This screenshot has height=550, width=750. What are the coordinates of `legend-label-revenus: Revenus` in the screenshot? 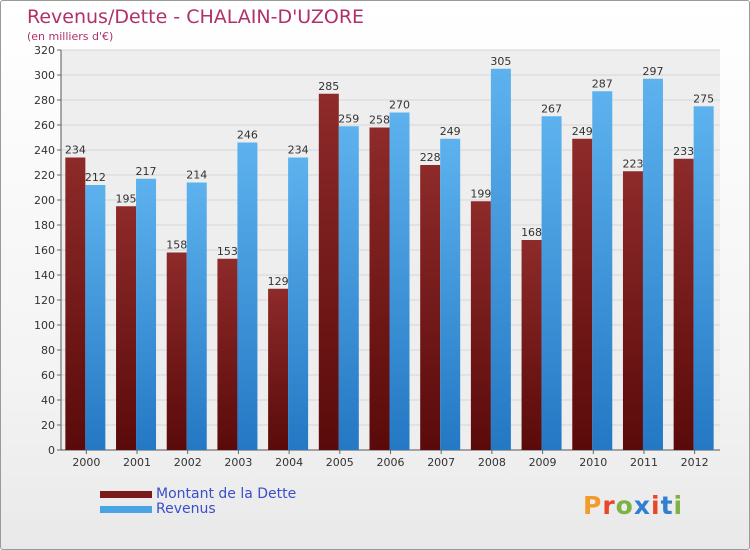 It's located at (186, 509).